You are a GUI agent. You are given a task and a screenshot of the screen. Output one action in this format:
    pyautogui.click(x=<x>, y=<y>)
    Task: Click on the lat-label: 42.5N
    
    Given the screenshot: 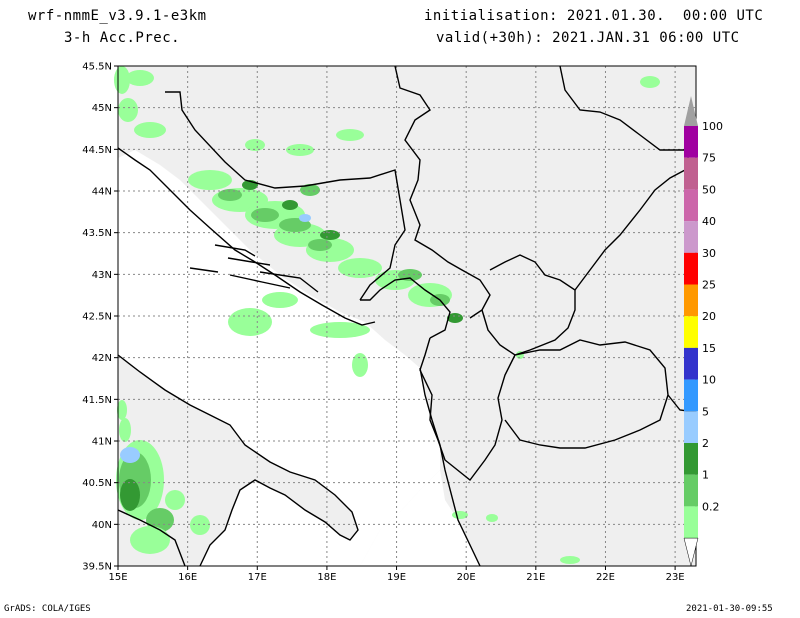 What is the action you would take?
    pyautogui.click(x=97, y=317)
    